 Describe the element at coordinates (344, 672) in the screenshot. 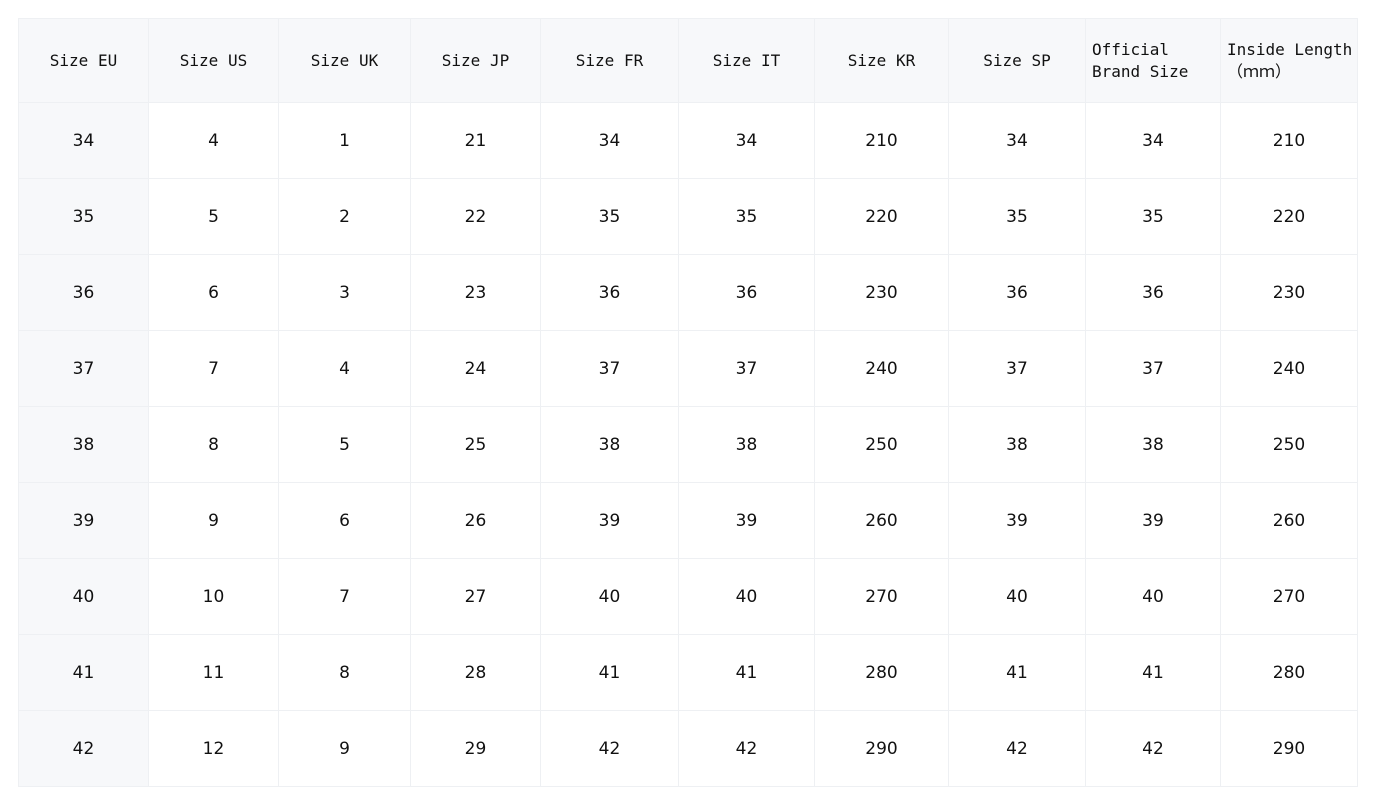

I see `table-cell: 8` at that location.